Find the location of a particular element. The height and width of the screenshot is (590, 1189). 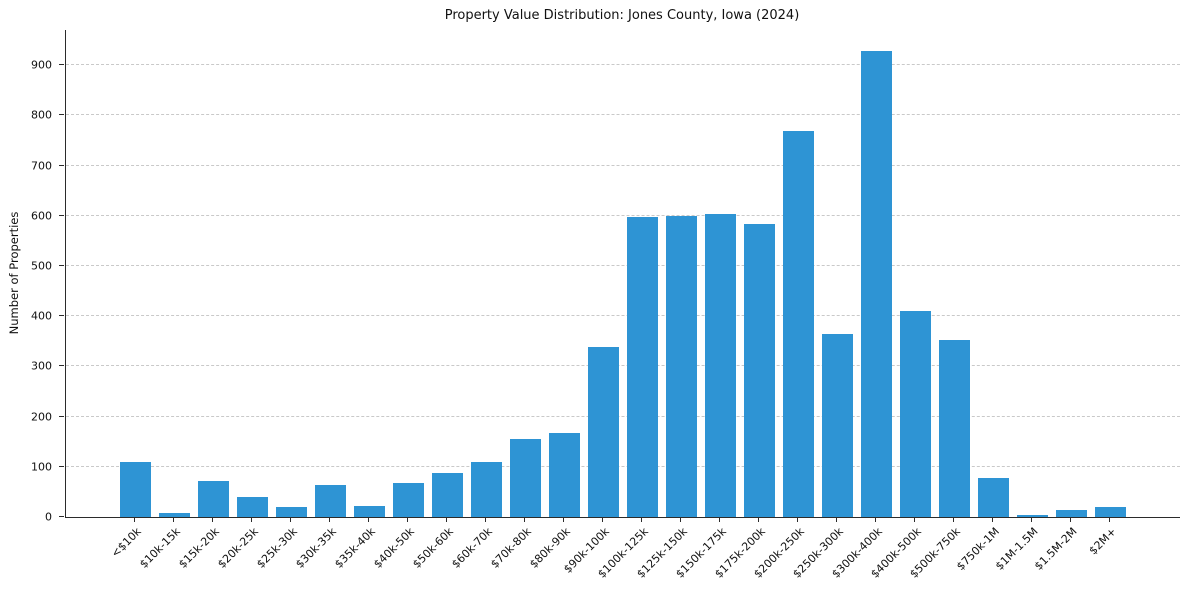

x-tick-label: $60k-70k is located at coordinates (471, 548).